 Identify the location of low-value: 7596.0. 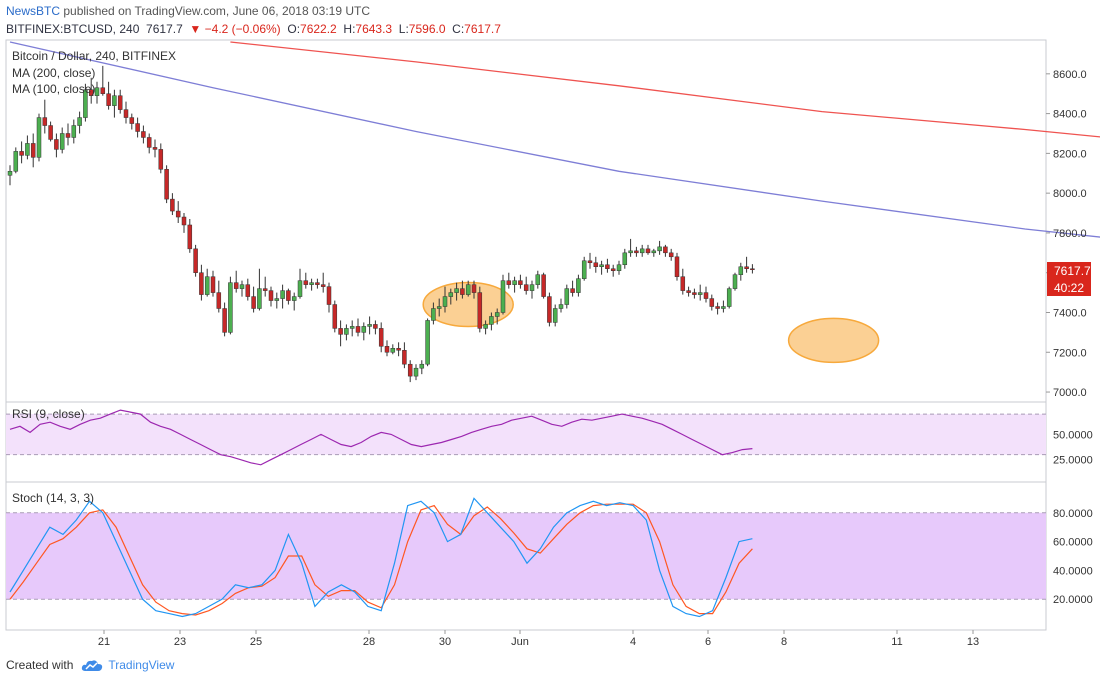
(427, 29).